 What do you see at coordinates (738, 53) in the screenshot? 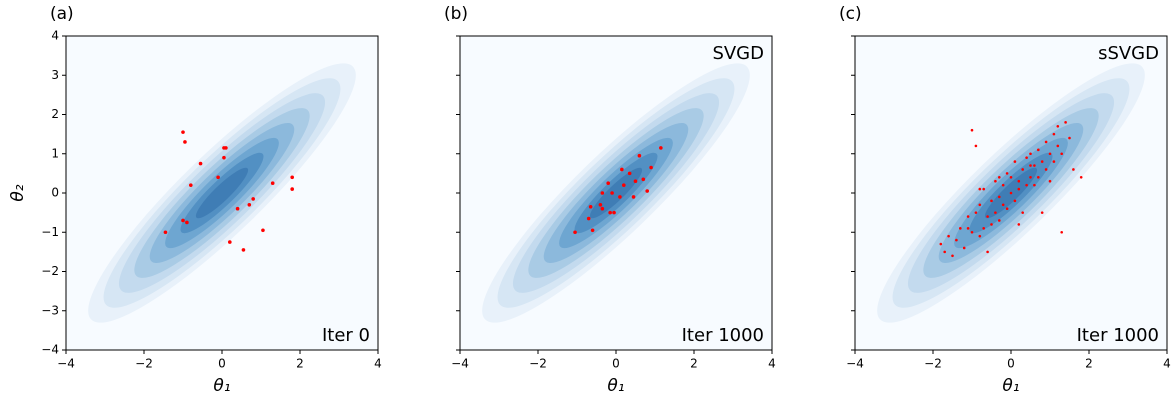
I see `method-label: SVGD` at bounding box center [738, 53].